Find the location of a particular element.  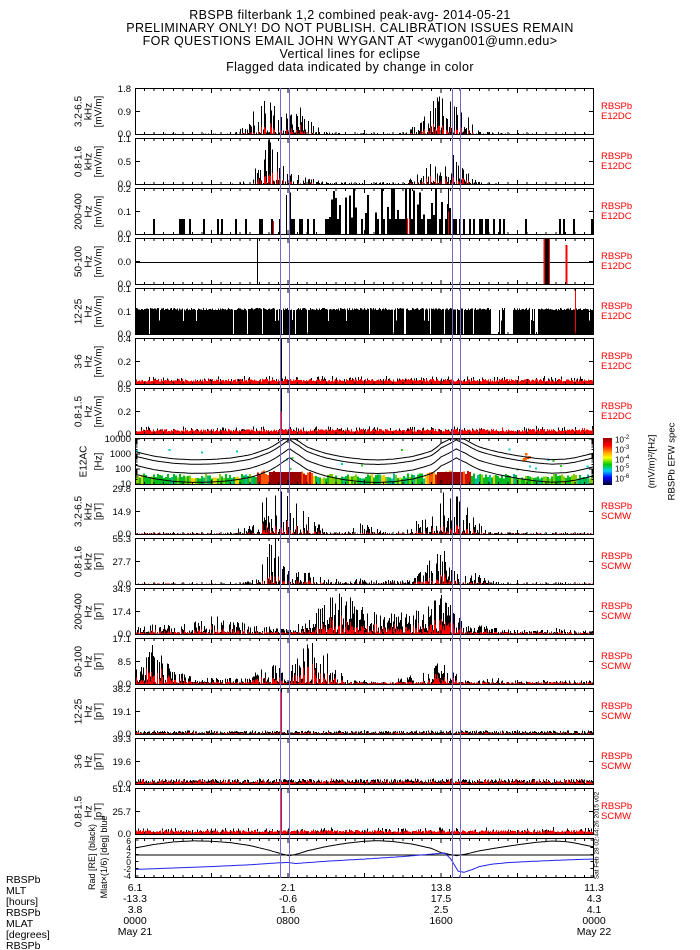

panel-e-200-400-hz is located at coordinates (364, 211).